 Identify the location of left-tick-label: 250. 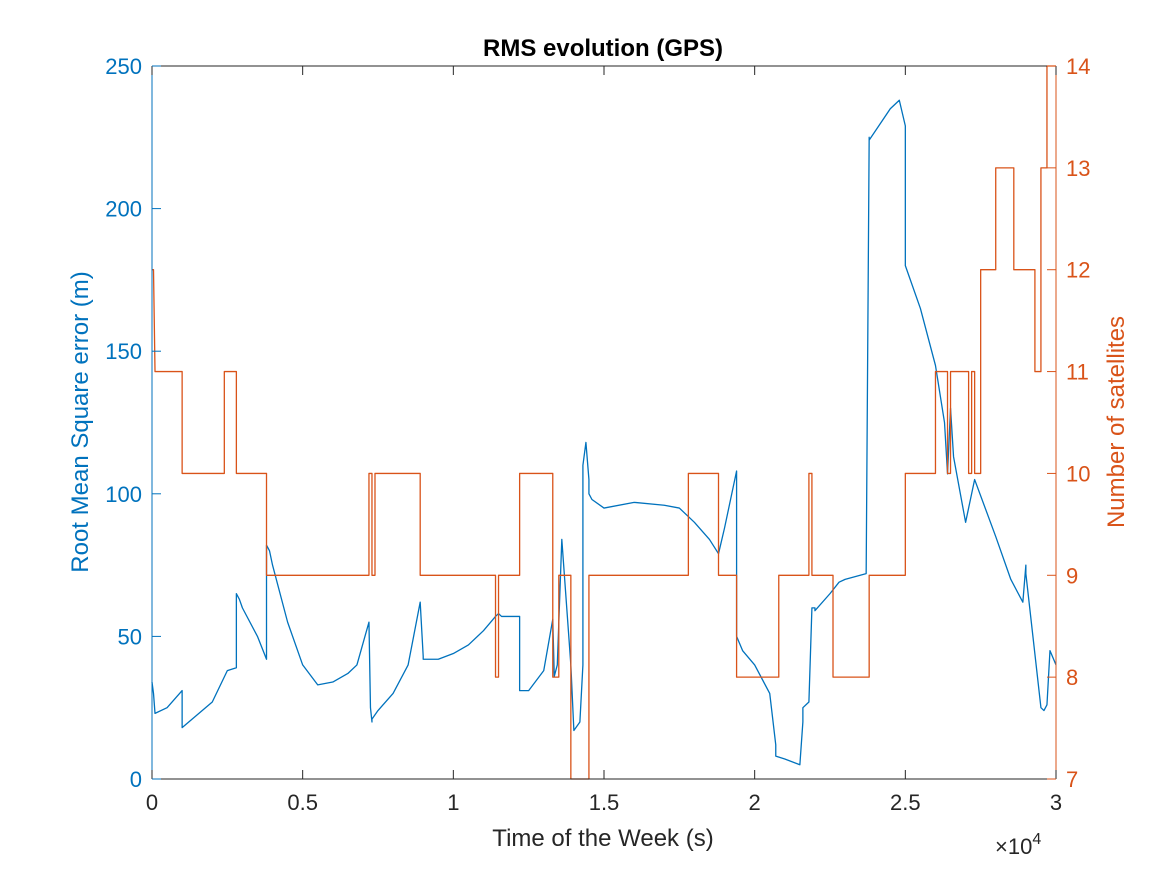
(123, 66).